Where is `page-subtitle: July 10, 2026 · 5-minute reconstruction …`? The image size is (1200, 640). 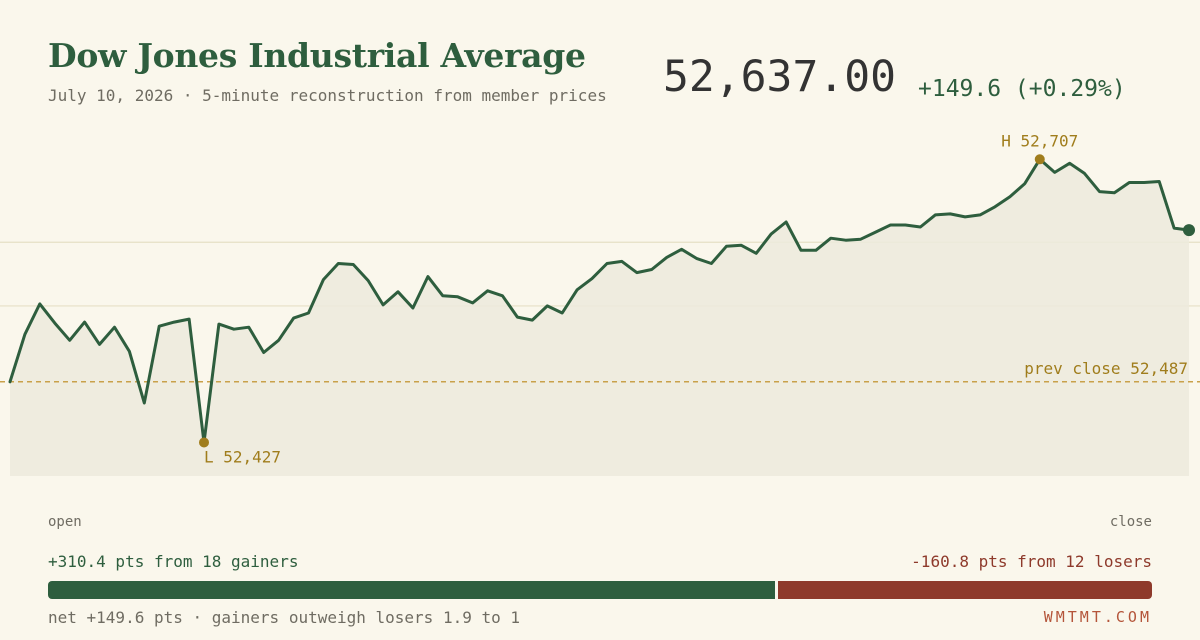 page-subtitle: July 10, 2026 · 5-minute reconstruction … is located at coordinates (327, 95).